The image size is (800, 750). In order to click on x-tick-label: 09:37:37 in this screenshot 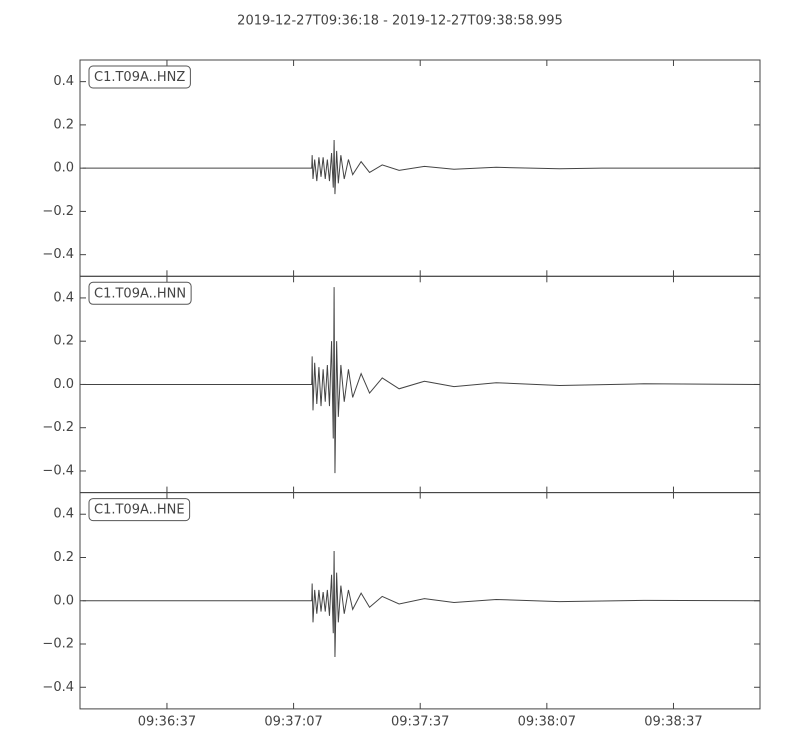, I will do `click(420, 721)`.